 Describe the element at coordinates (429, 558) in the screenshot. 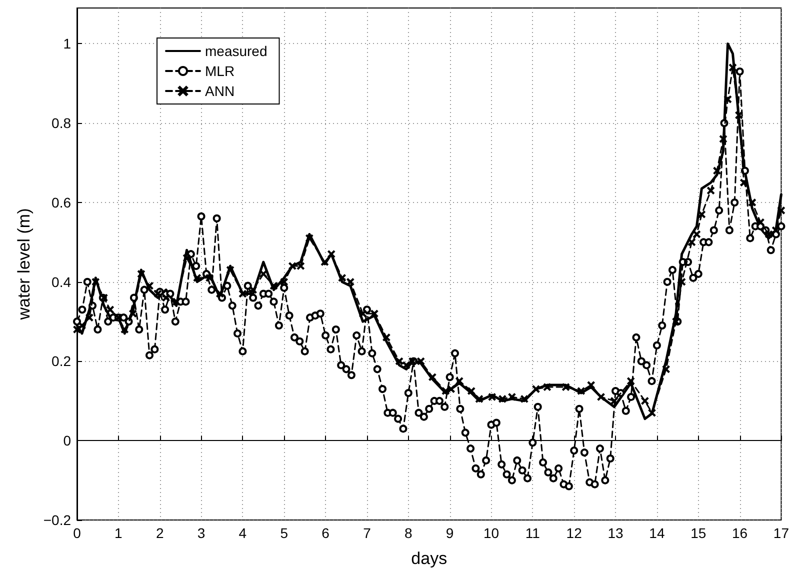

I see `x-axis-title: days` at that location.